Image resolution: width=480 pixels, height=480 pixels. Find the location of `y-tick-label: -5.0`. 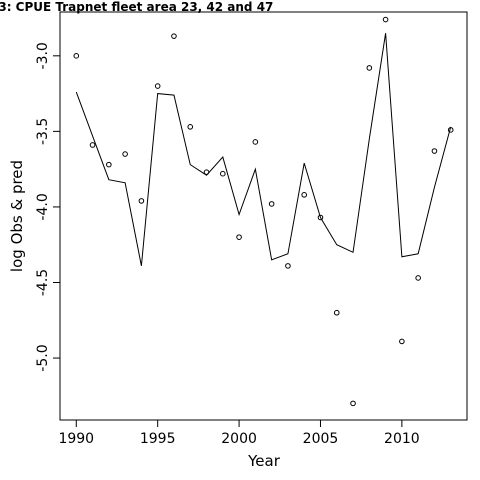

y-tick-label: -5.0 is located at coordinates (43, 357).